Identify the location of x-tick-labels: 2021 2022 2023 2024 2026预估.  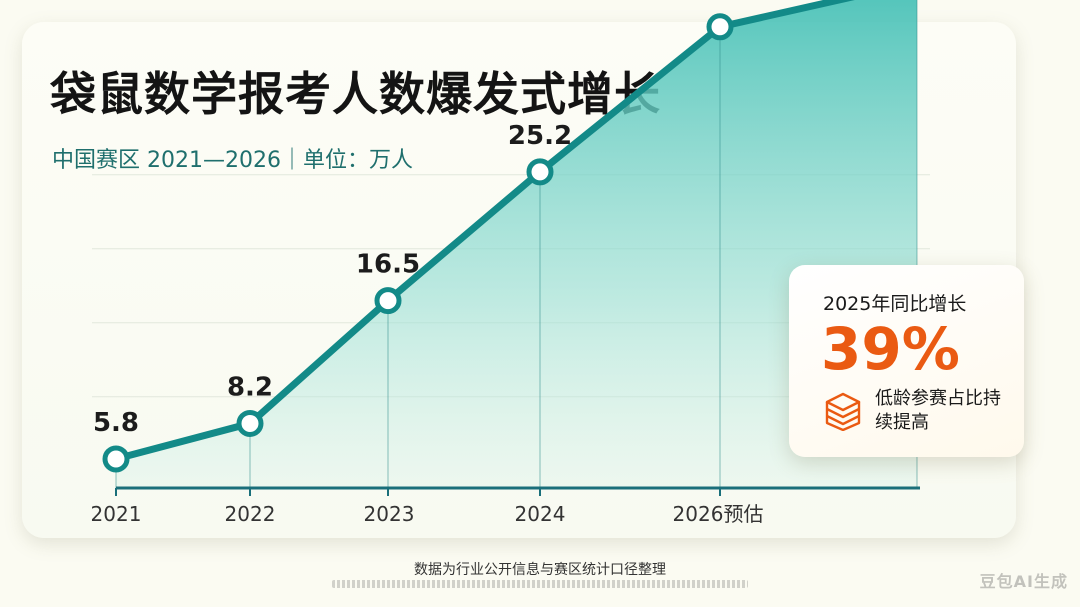
(427, 514).